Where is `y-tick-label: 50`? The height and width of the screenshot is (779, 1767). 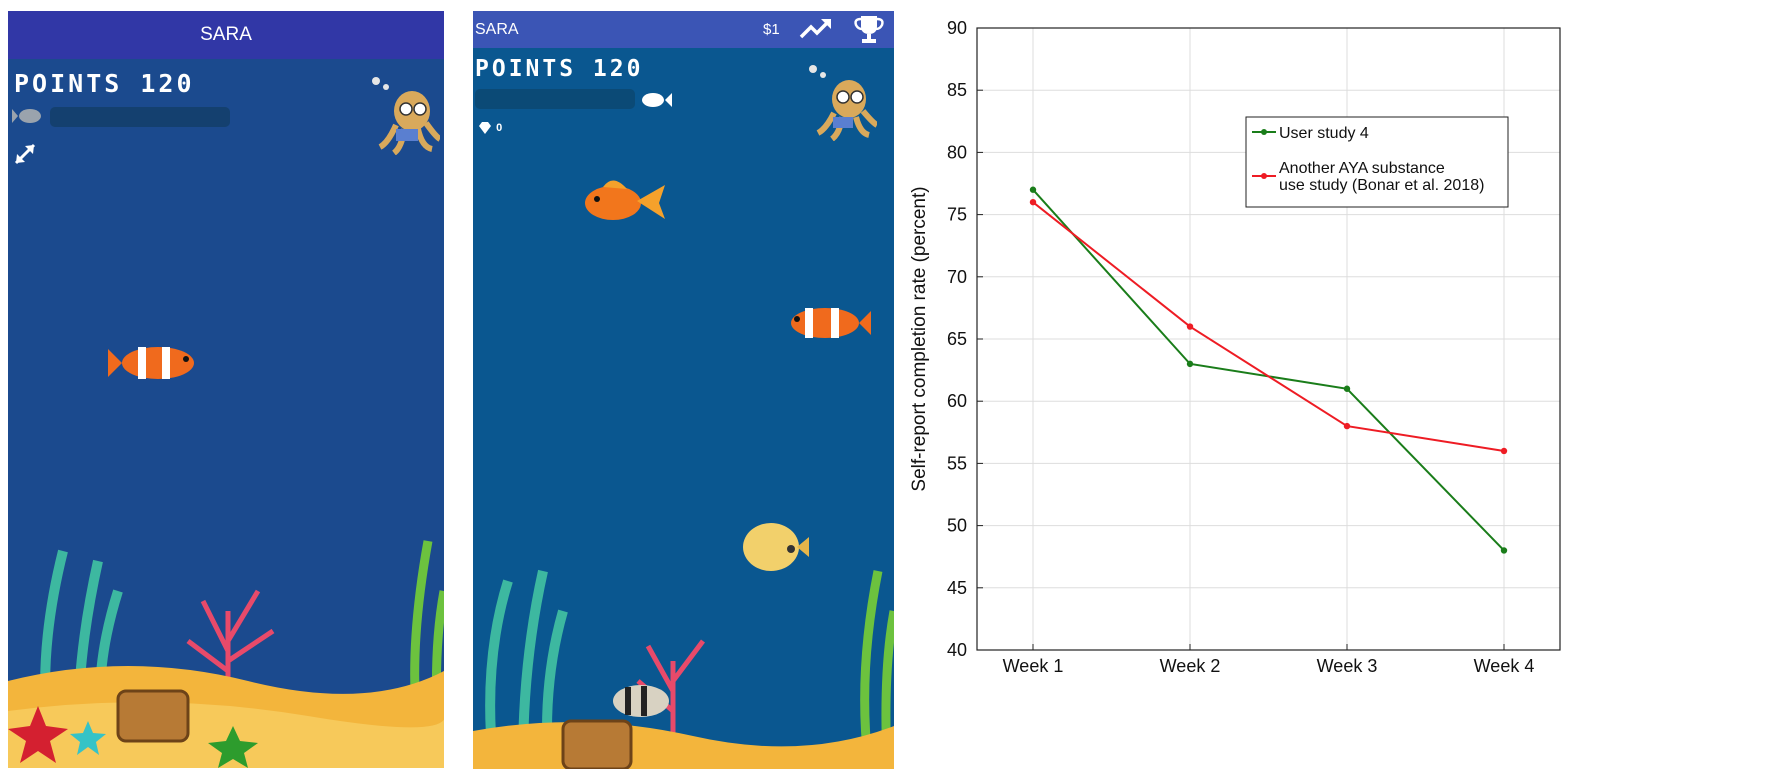
y-tick-label: 50 is located at coordinates (957, 526).